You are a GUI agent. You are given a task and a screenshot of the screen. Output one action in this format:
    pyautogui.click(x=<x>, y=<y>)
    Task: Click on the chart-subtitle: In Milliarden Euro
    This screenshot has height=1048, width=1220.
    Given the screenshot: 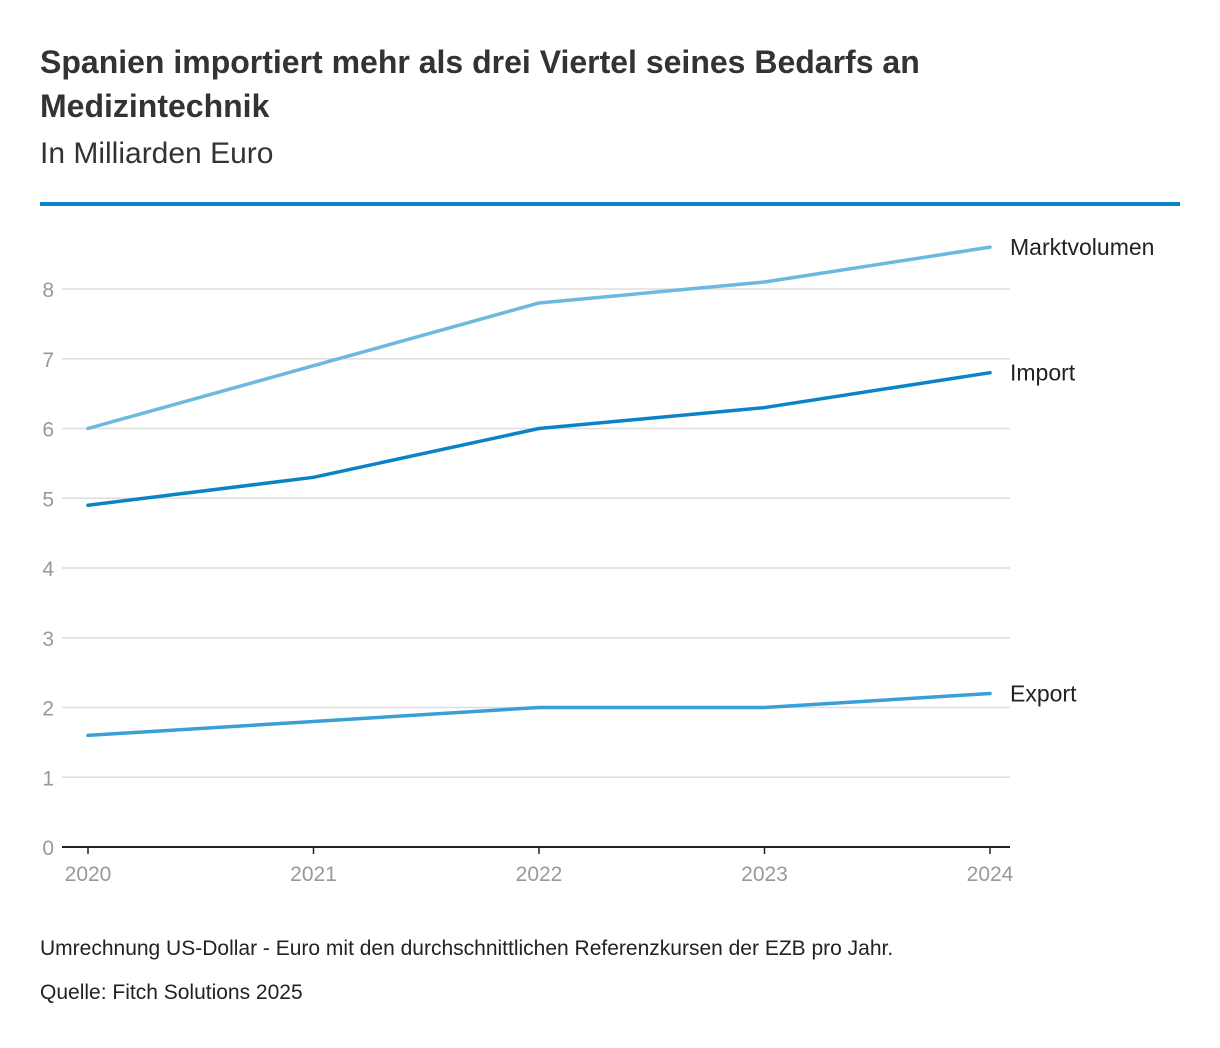 What is the action you would take?
    pyautogui.click(x=157, y=153)
    